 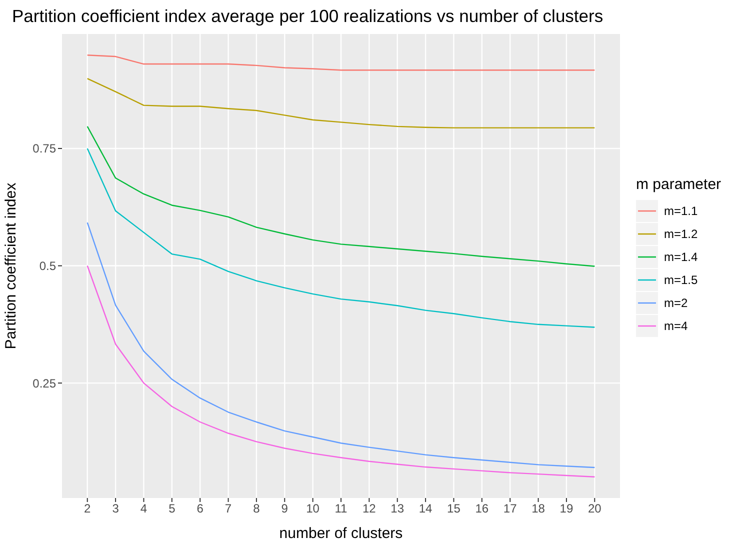 I want to click on legend-title: m parameter, so click(x=679, y=184).